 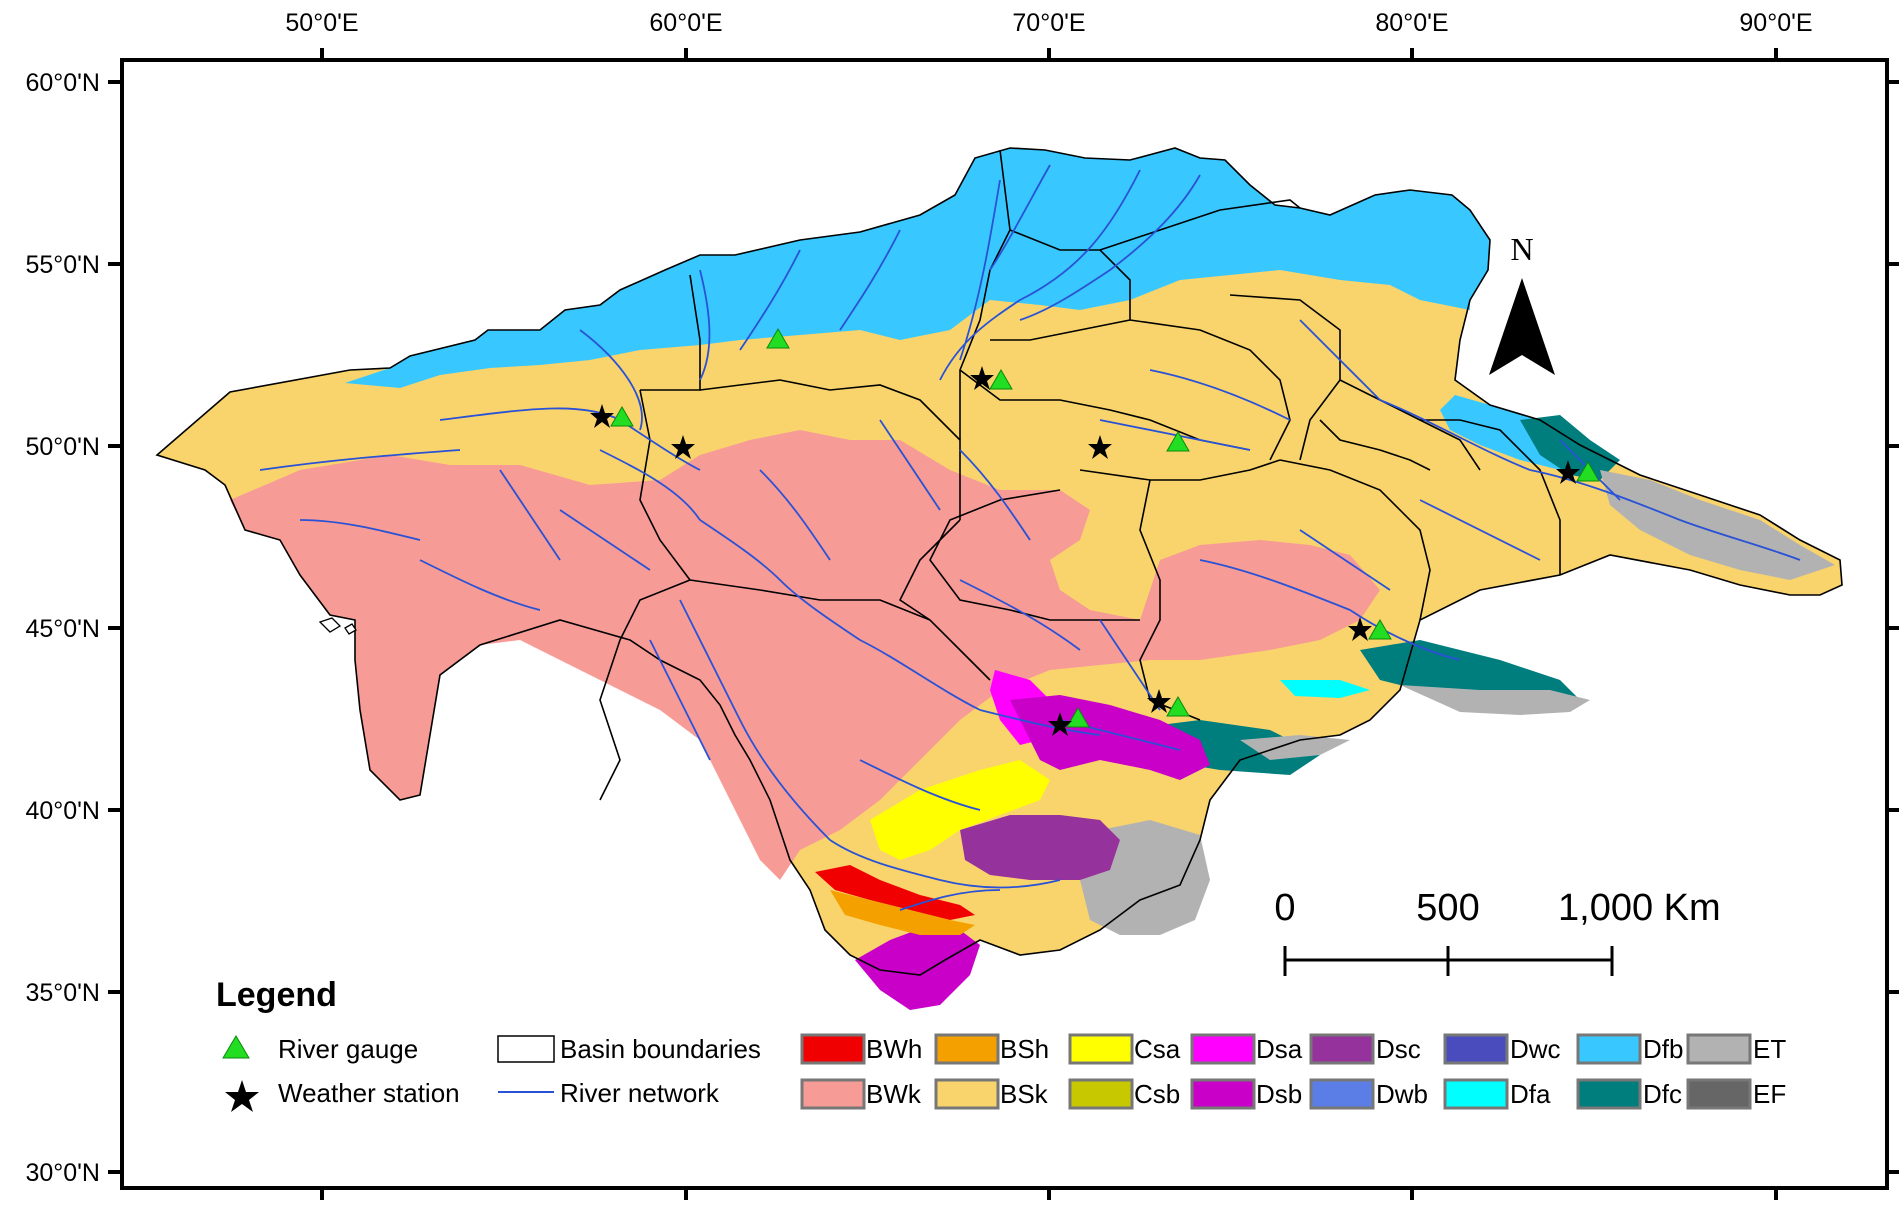 What do you see at coordinates (1530, 1094) in the screenshot?
I see `legend-label: Dfa` at bounding box center [1530, 1094].